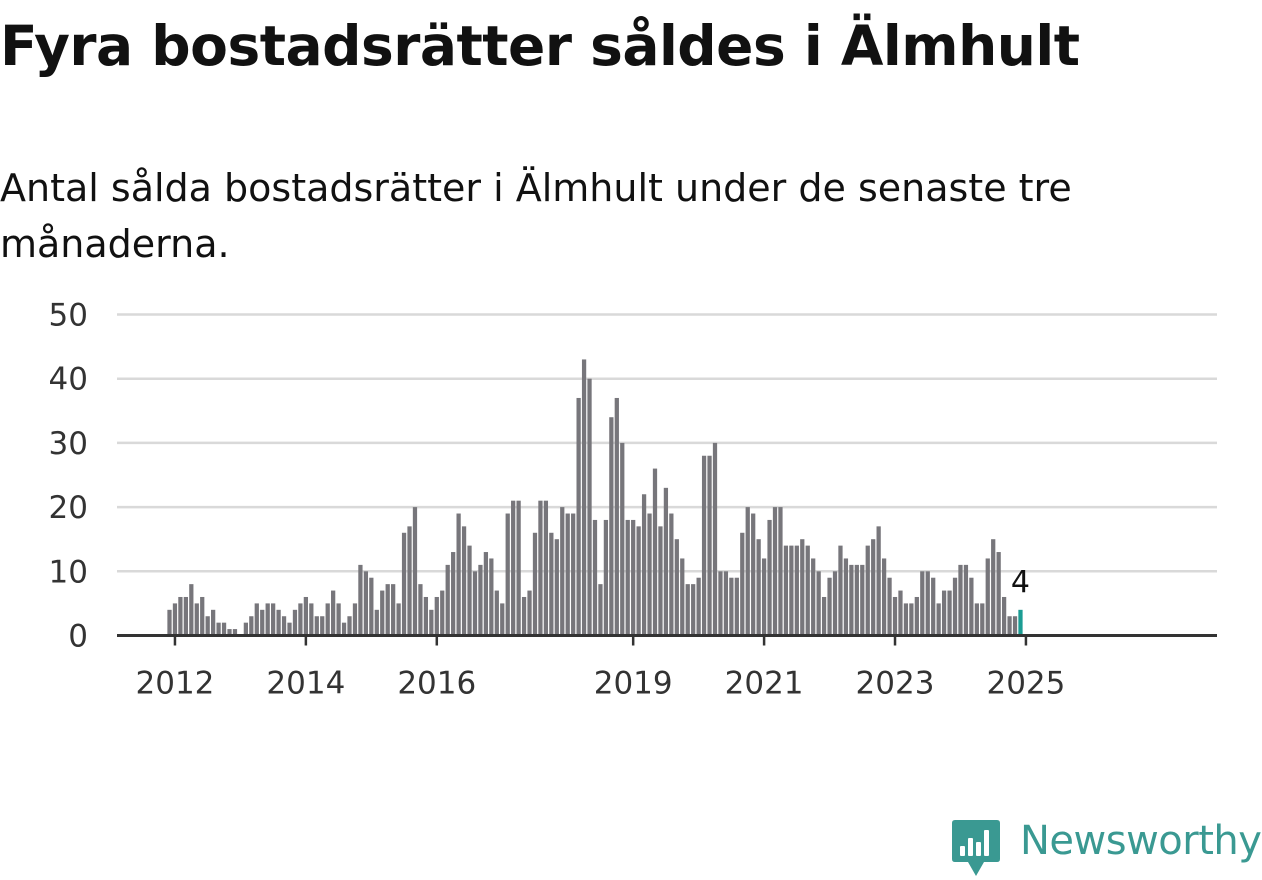  I want to click on y-axis-labels: 0 10 20 30 40 50, so click(68, 476).